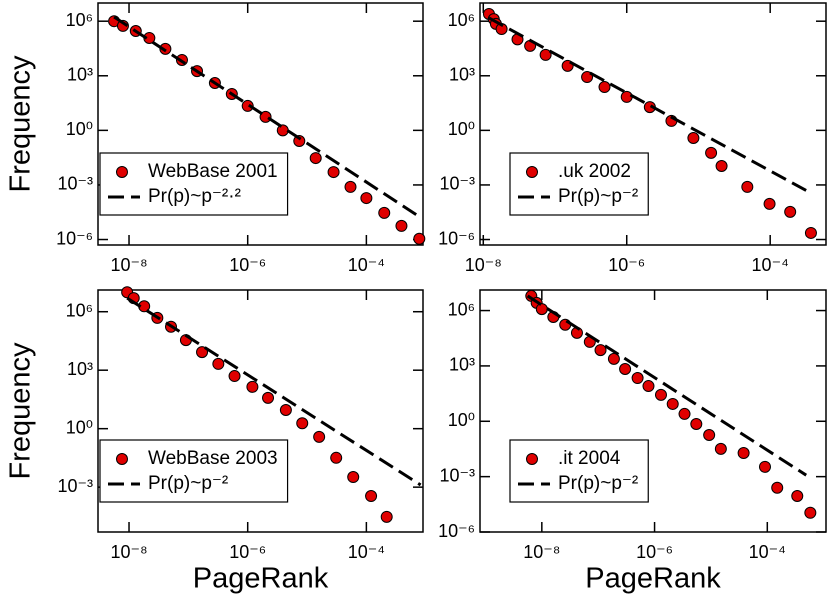  What do you see at coordinates (194, 196) in the screenshot?
I see `legend-label: Pr(p)~p⁻²·²` at bounding box center [194, 196].